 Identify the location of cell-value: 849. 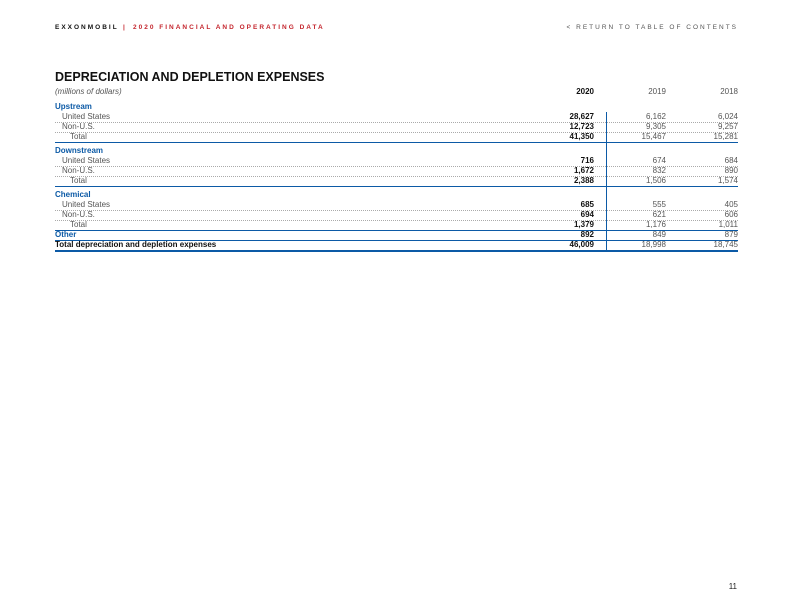
(659, 234).